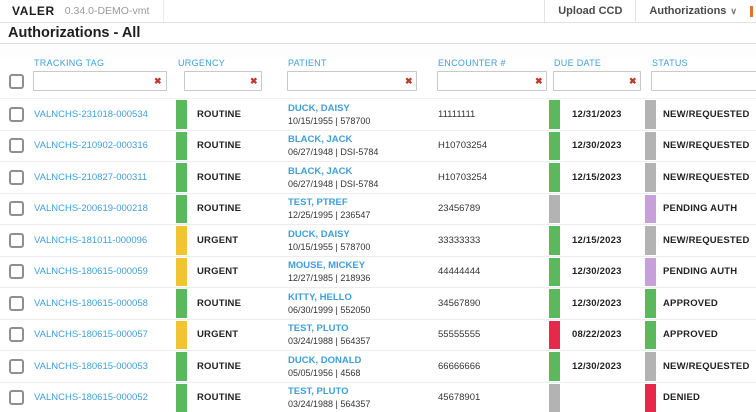 The image size is (756, 412). What do you see at coordinates (463, 177) in the screenshot?
I see `encounter-number: H10703254` at bounding box center [463, 177].